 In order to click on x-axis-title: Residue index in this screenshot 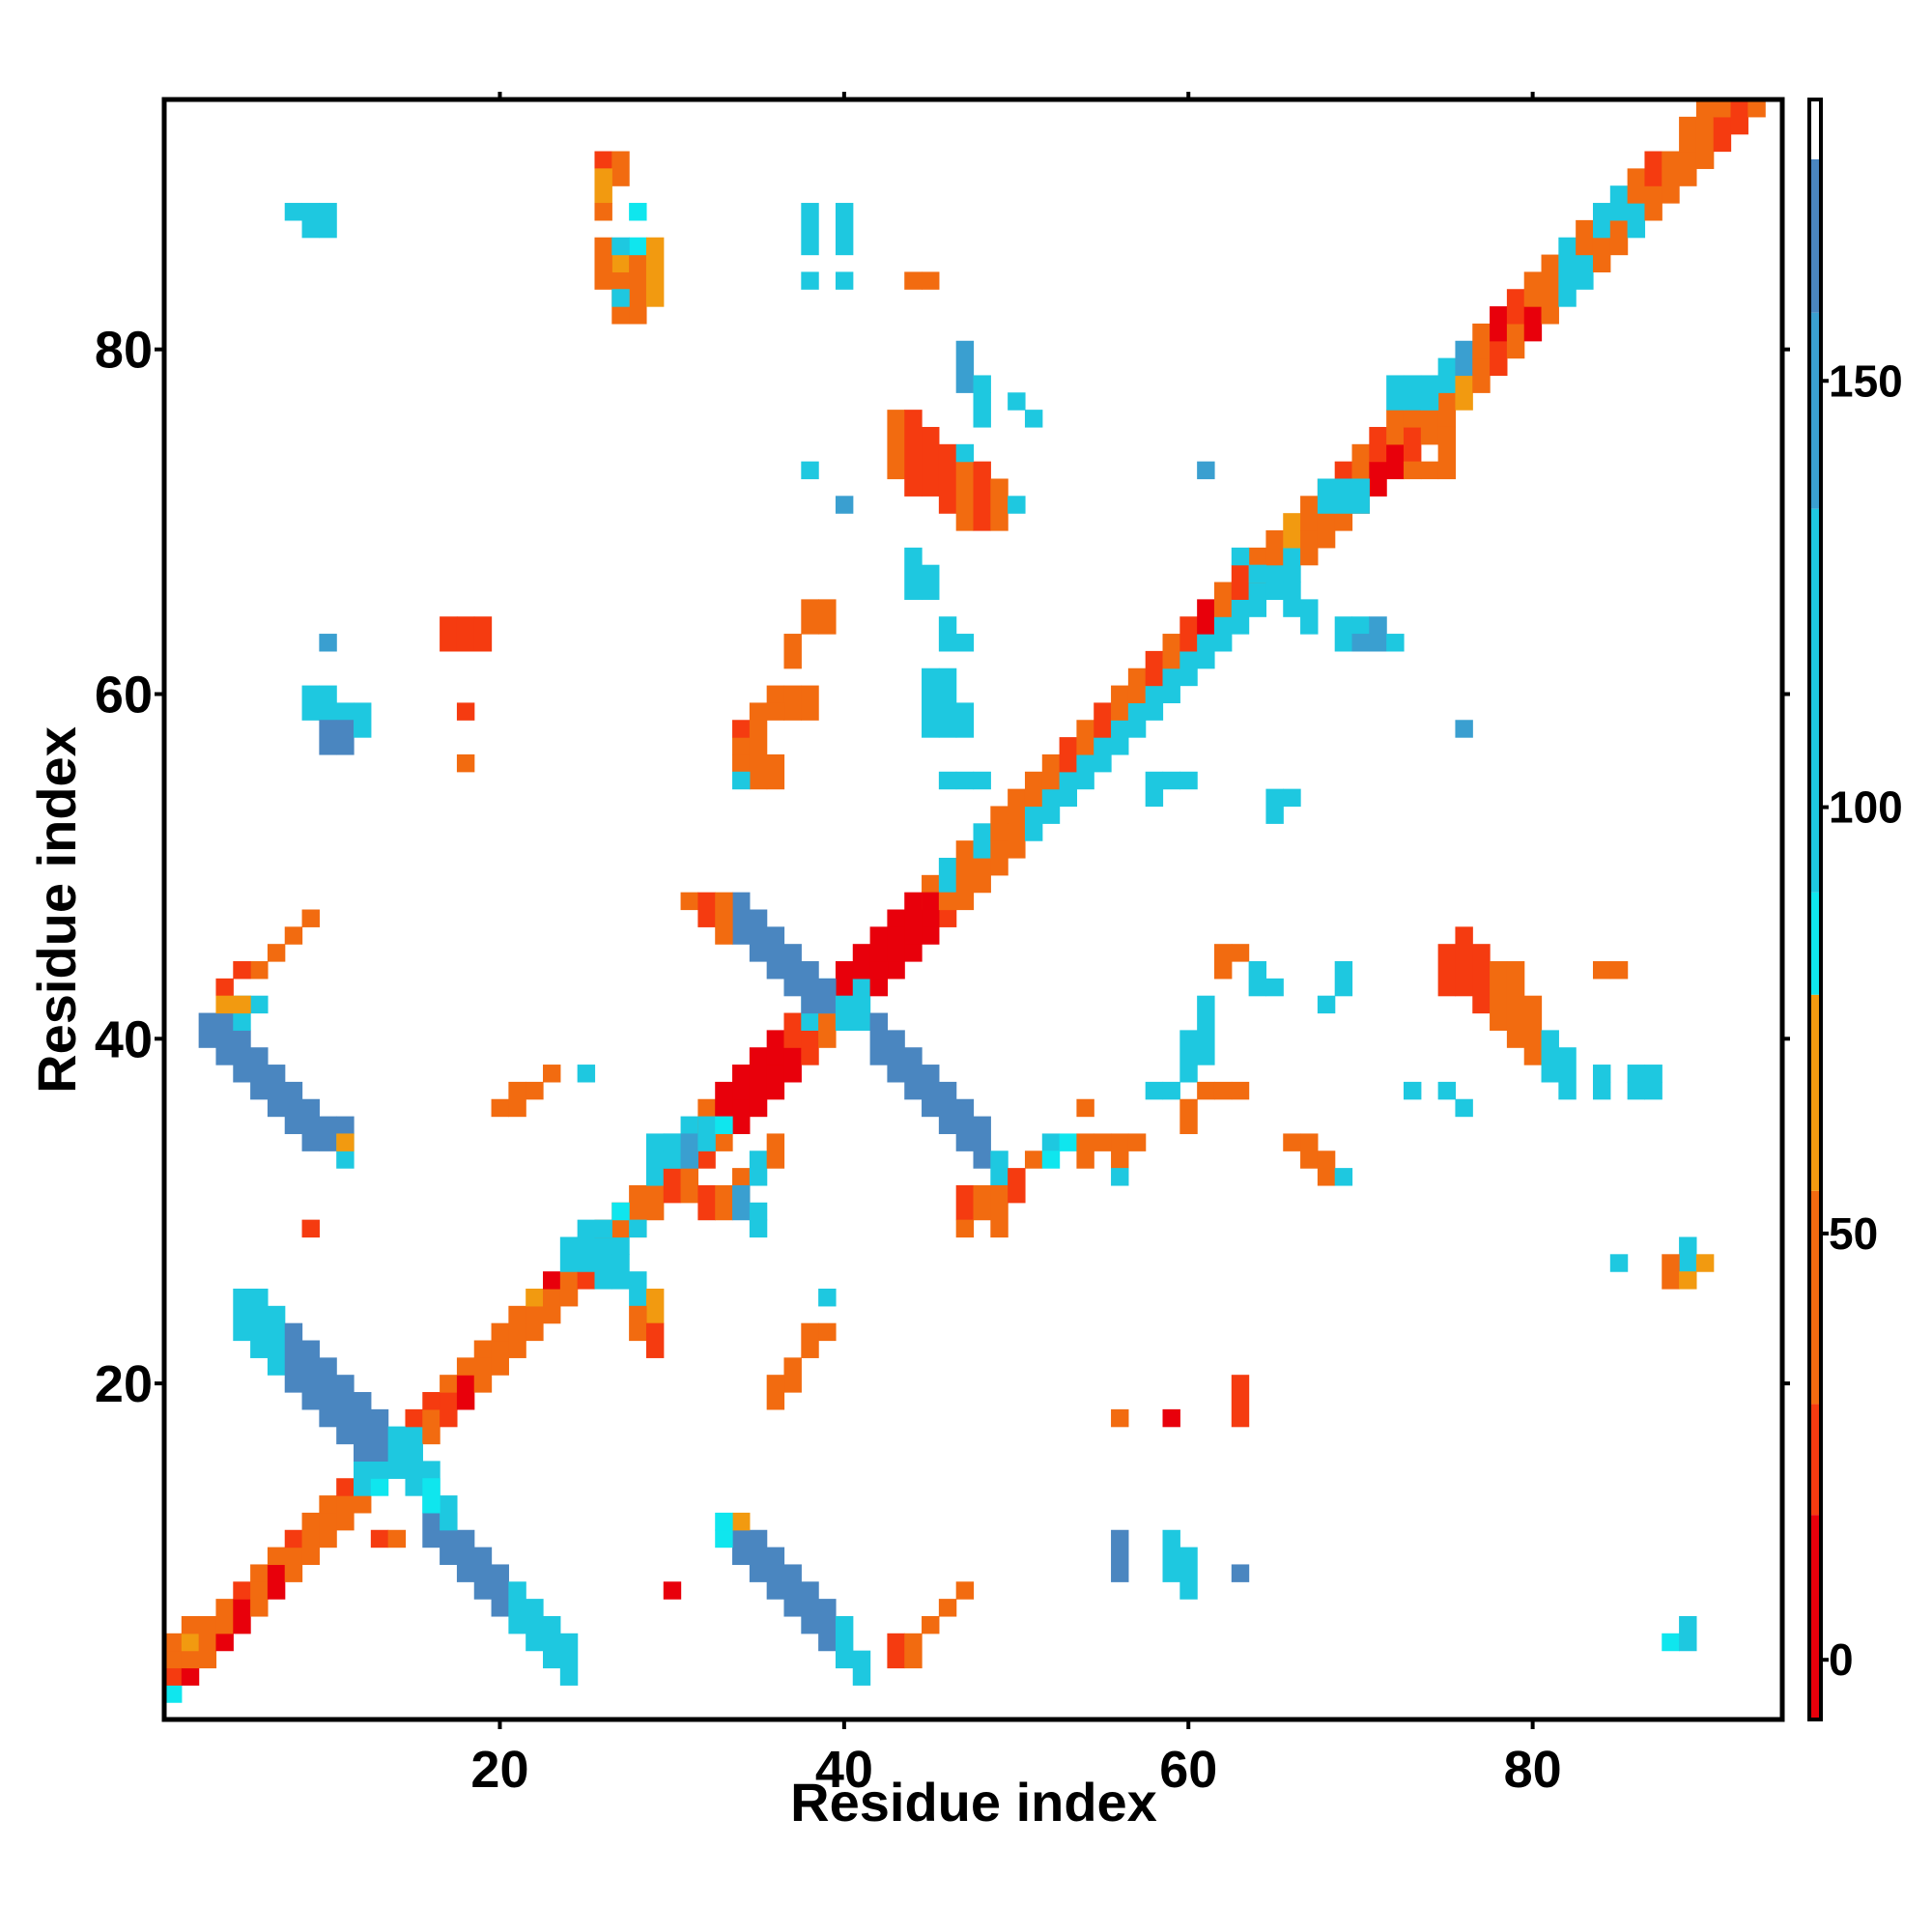, I will do `click(973, 1802)`.